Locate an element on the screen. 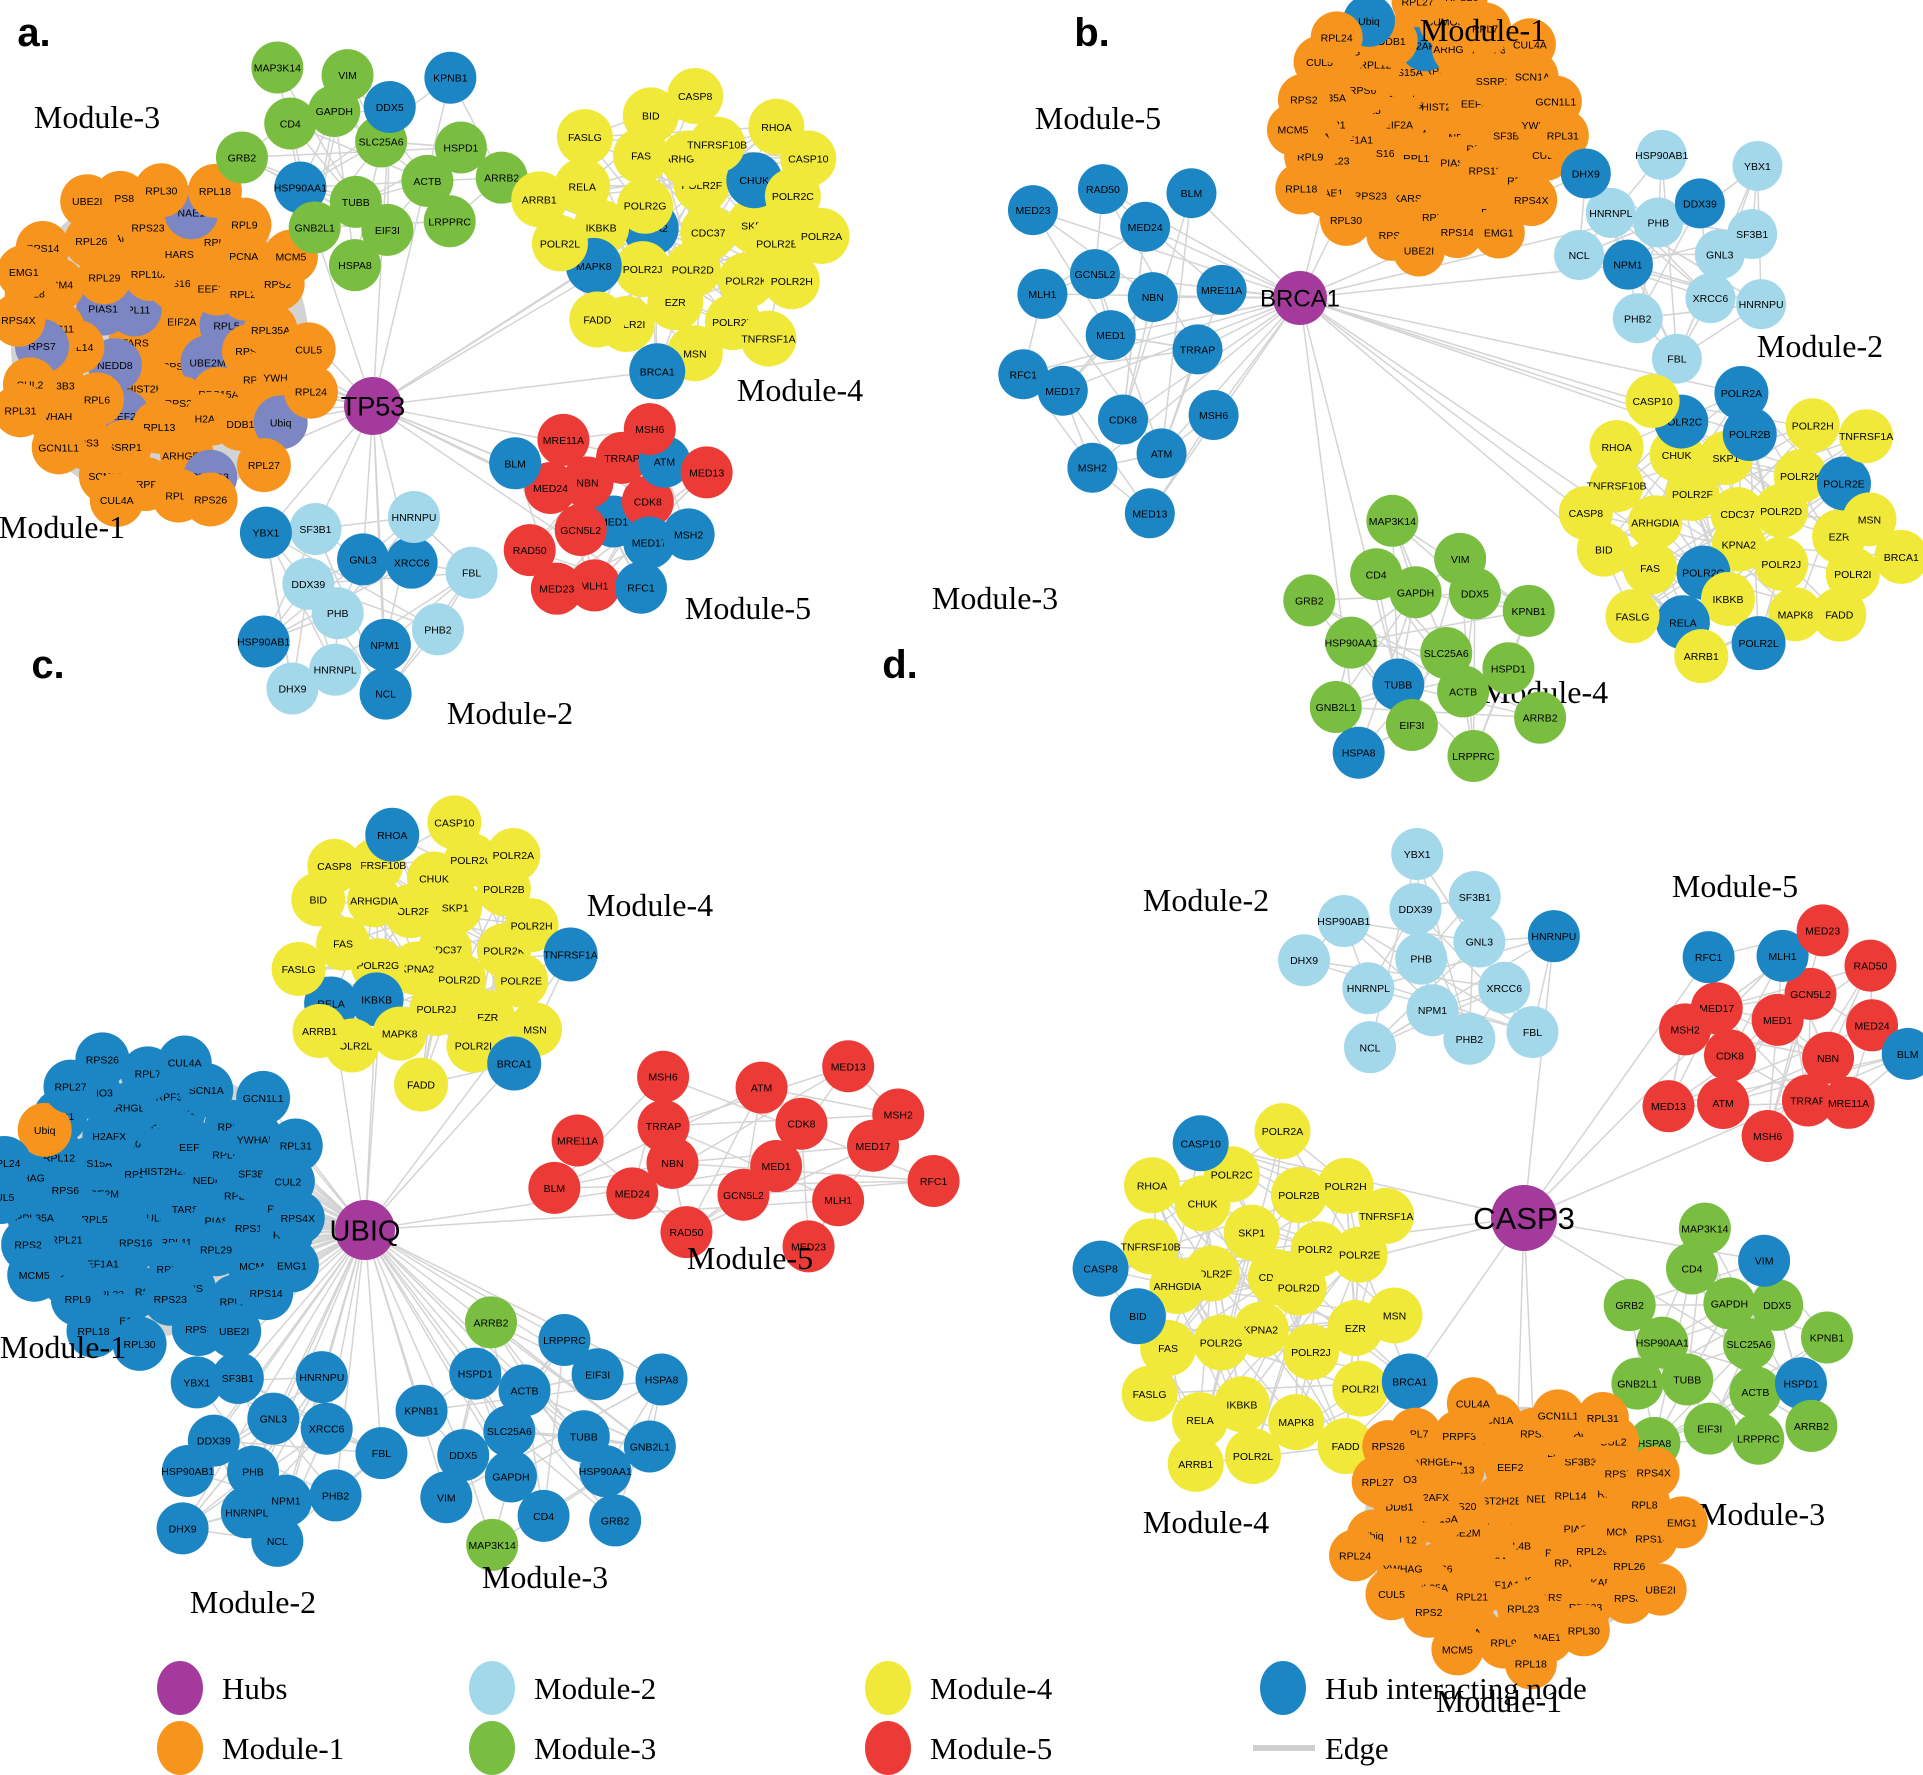 The image size is (1923, 1775). node-GRB2 is located at coordinates (1309, 600).